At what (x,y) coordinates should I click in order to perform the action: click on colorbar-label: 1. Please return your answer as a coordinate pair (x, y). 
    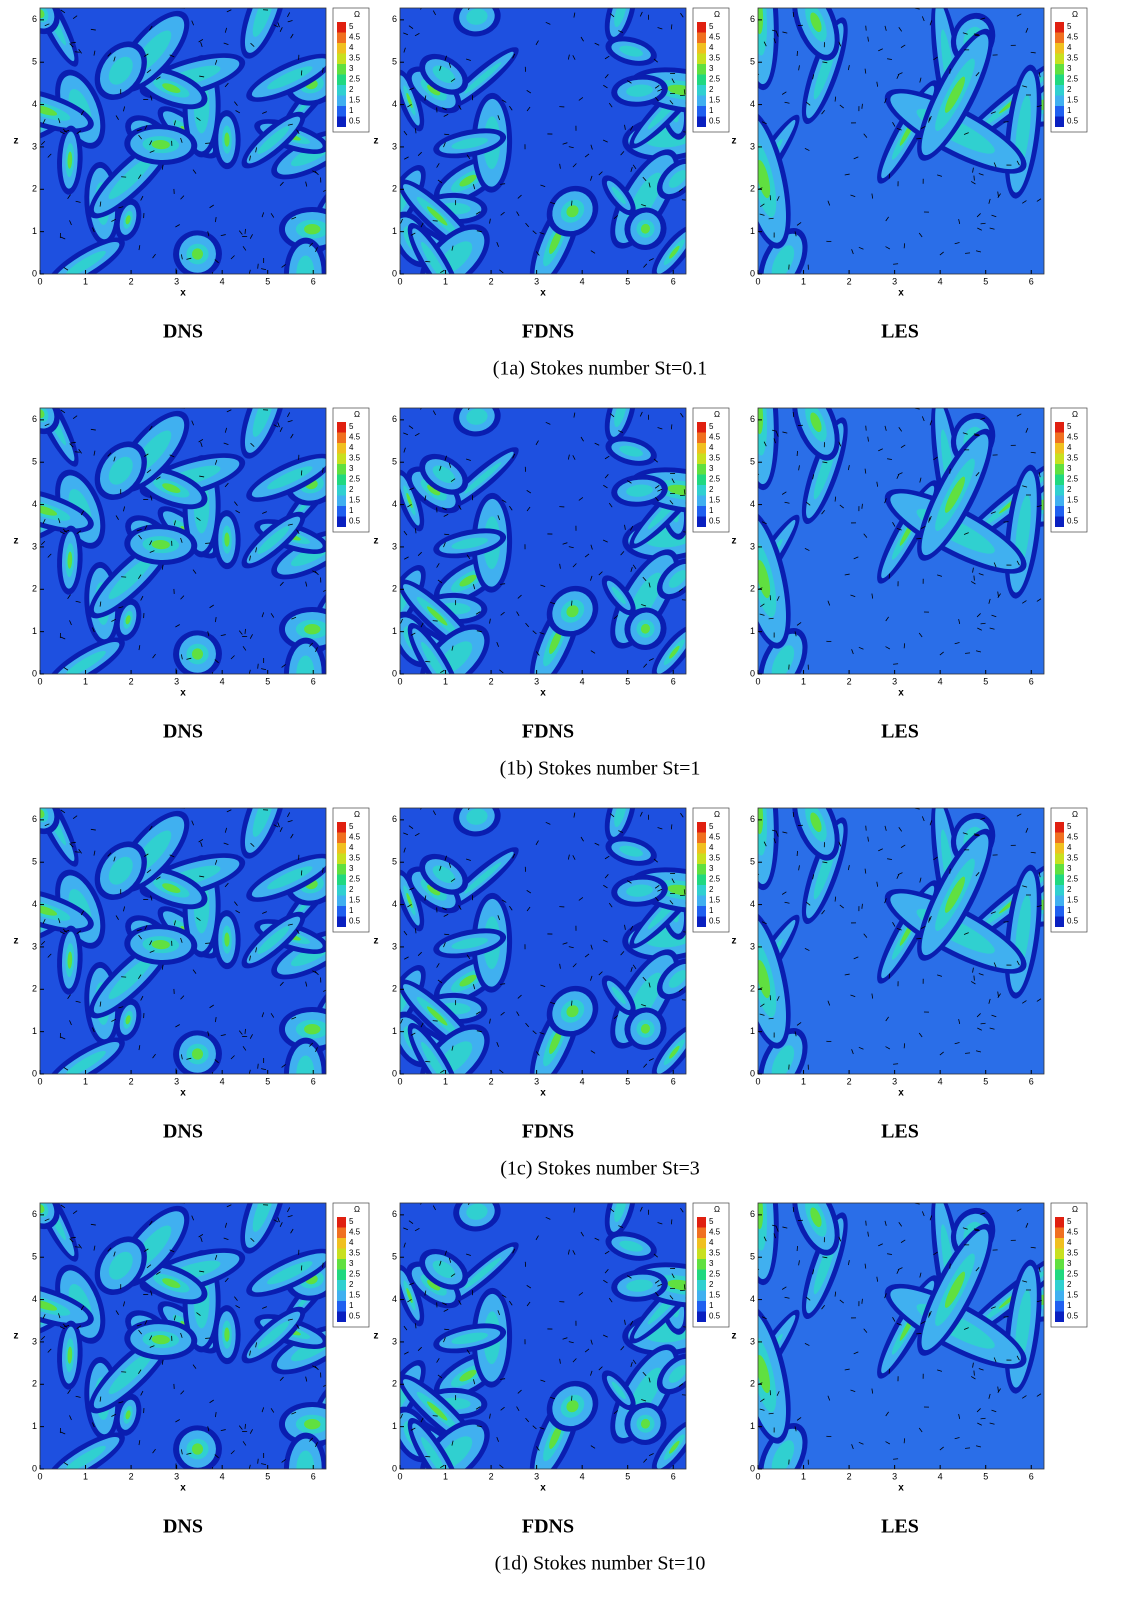
    Looking at the image, I should click on (711, 1305).